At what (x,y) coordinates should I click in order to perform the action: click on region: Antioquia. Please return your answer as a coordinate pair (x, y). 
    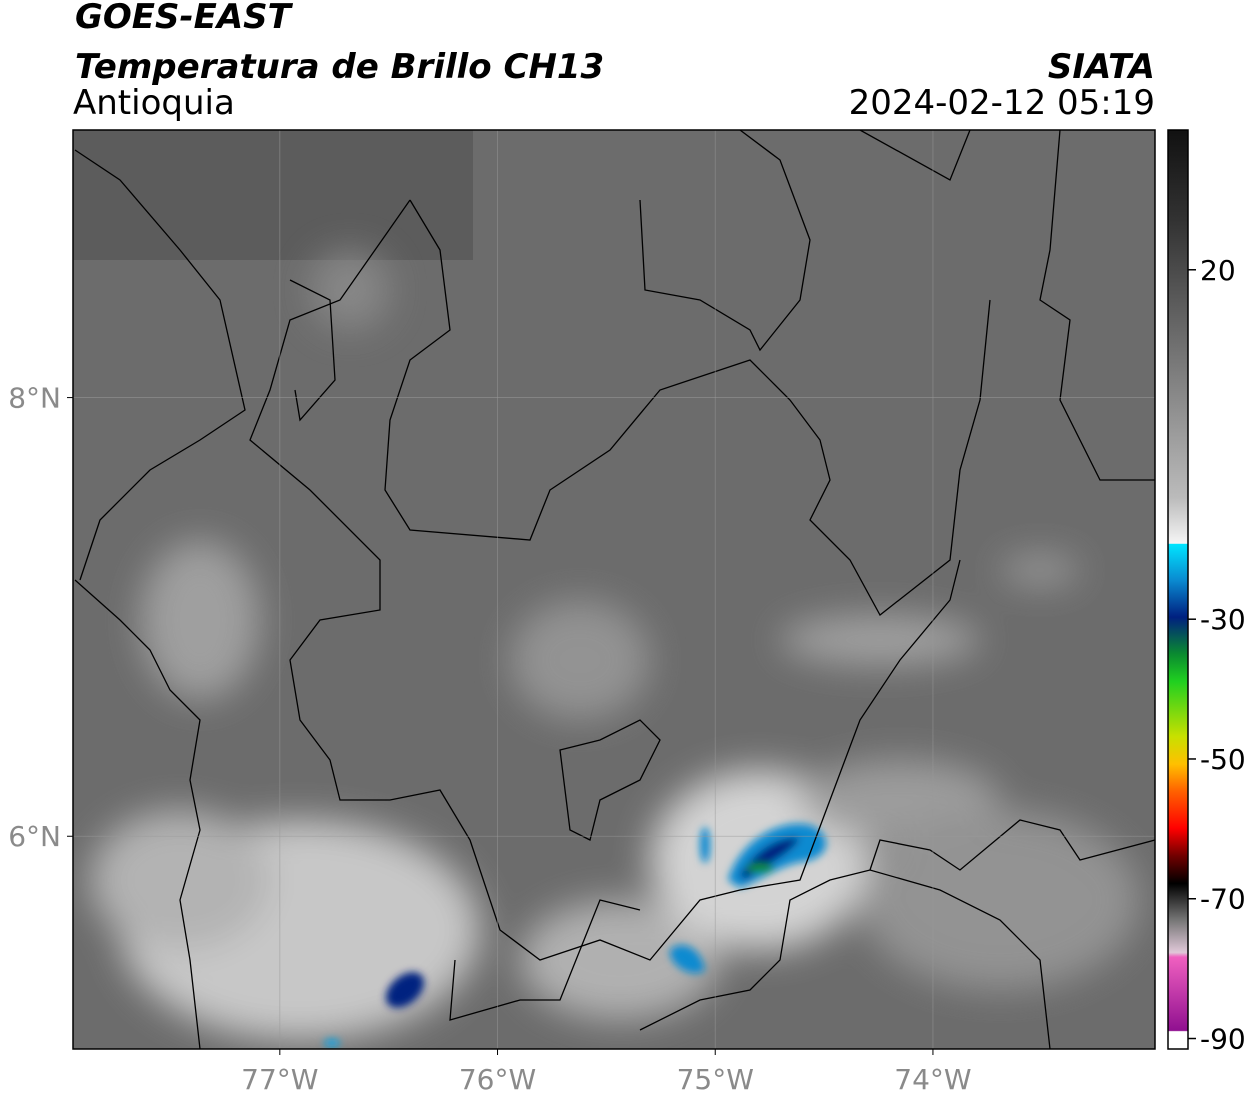
    Looking at the image, I should click on (154, 103).